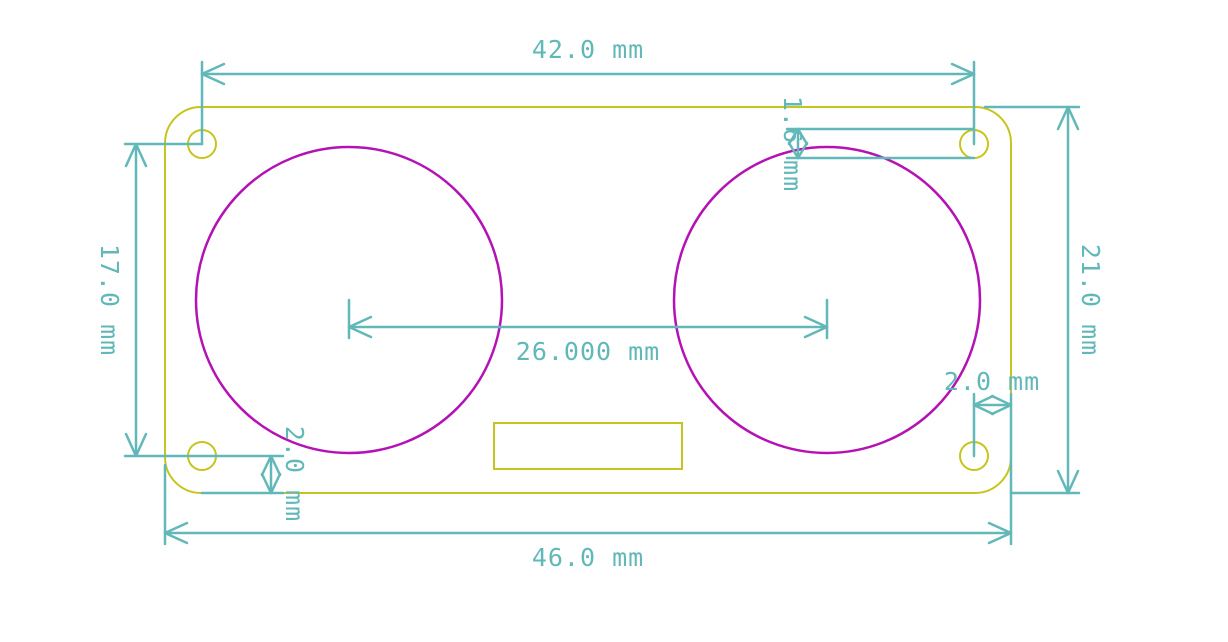  What do you see at coordinates (588, 90) in the screenshot?
I see `dim-hole-spacing-x: 42.0 mm` at bounding box center [588, 90].